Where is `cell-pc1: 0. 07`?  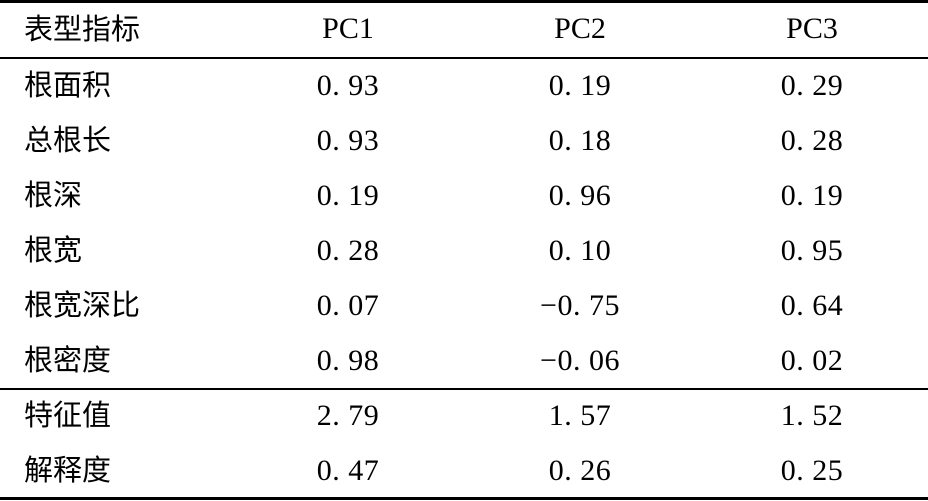 cell-pc1: 0. 07 is located at coordinates (348, 305).